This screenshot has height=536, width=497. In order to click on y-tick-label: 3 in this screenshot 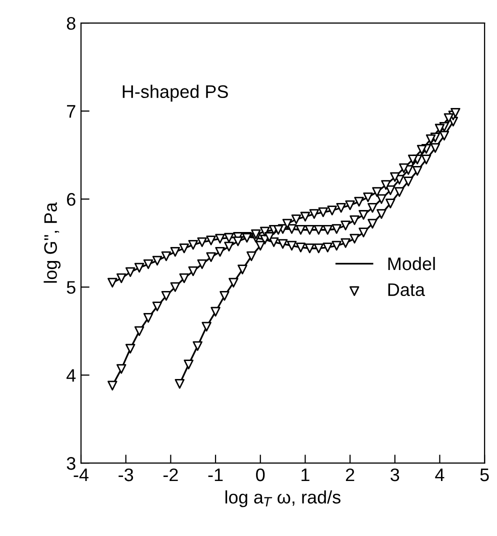, I will do `click(71, 463)`.